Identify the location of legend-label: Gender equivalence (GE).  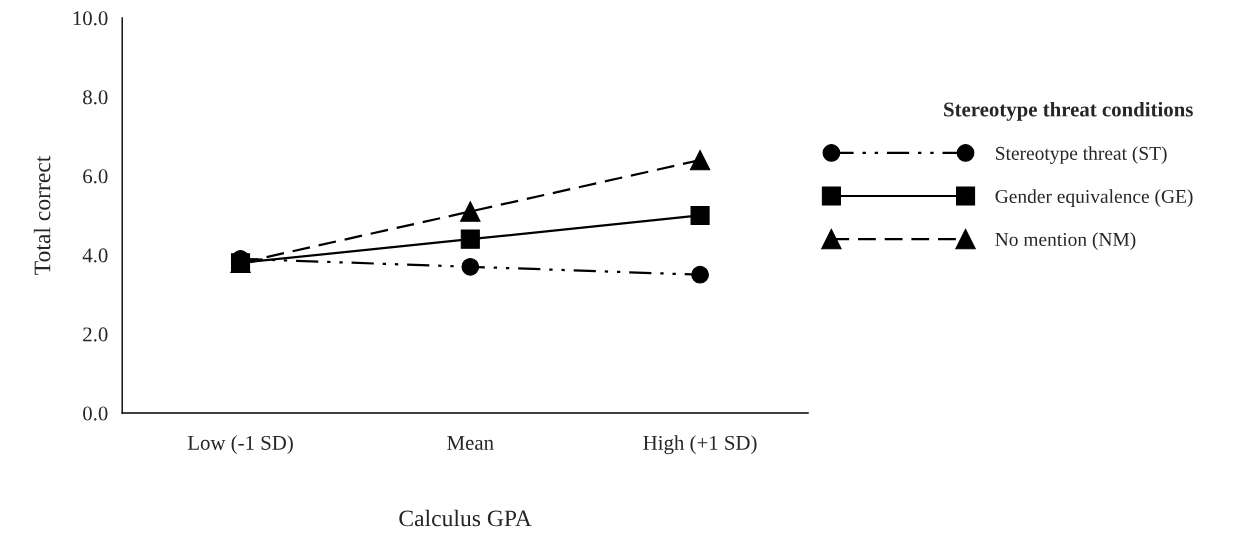
(1094, 198).